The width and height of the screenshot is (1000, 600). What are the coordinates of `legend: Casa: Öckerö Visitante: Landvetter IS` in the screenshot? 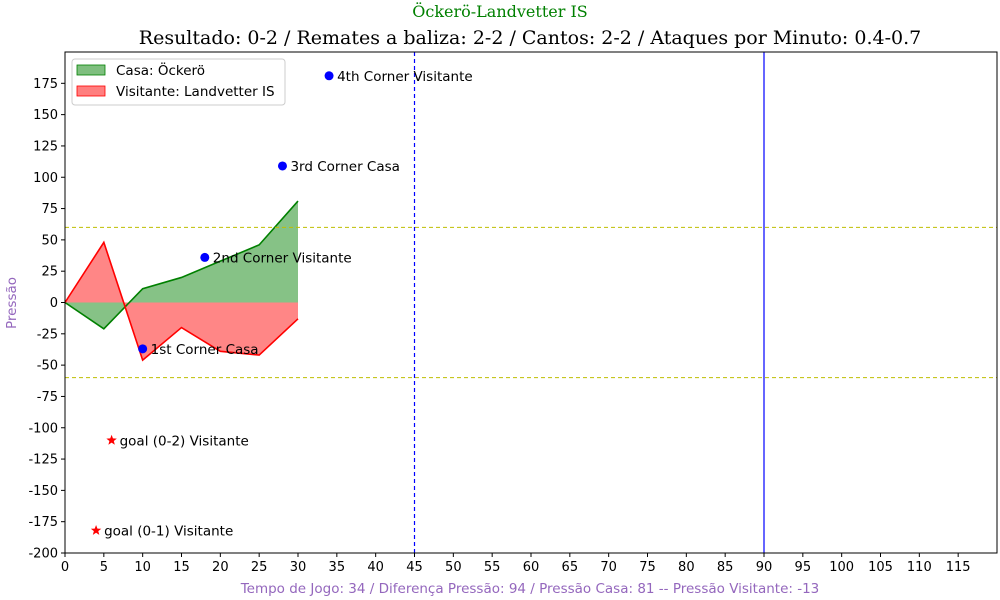 It's located at (178, 82).